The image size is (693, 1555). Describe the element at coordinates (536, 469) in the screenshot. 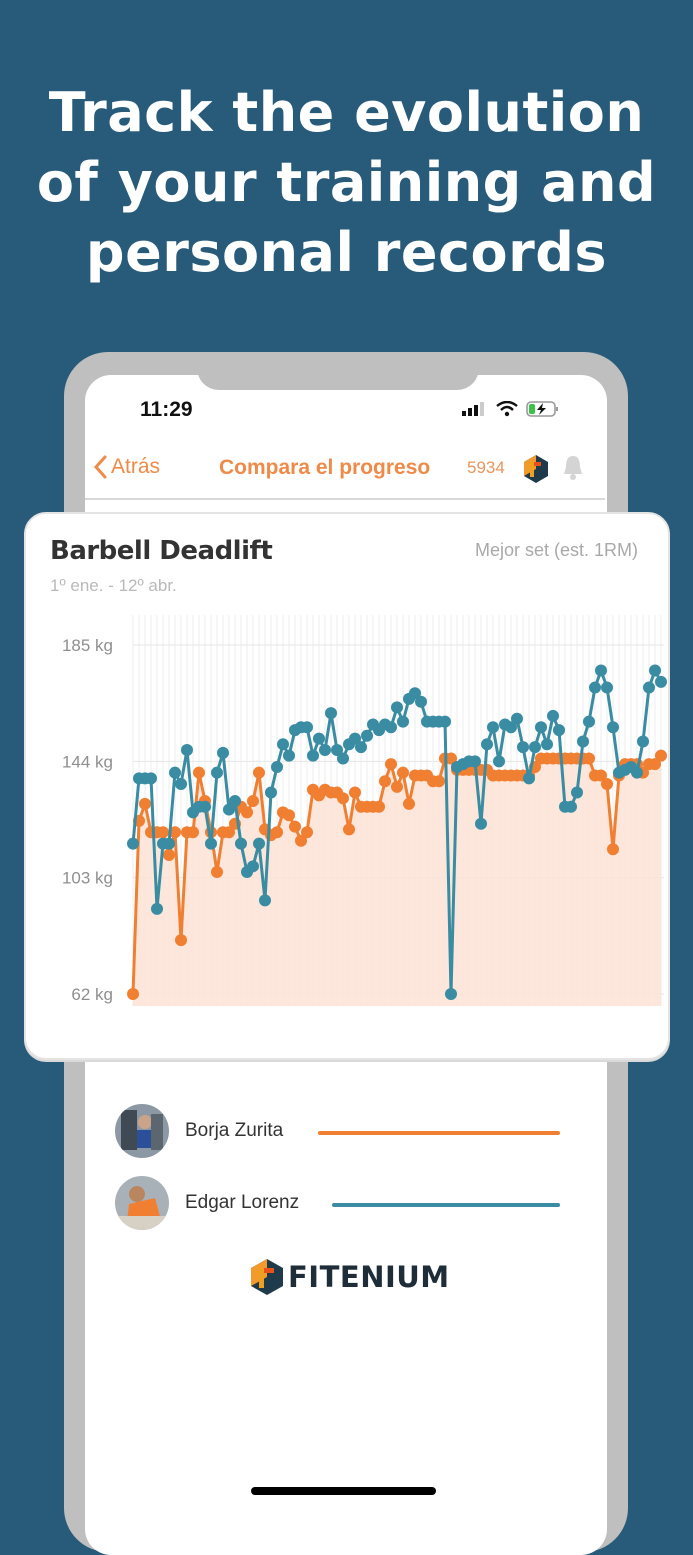

I see `fitenium-logo-icon` at that location.